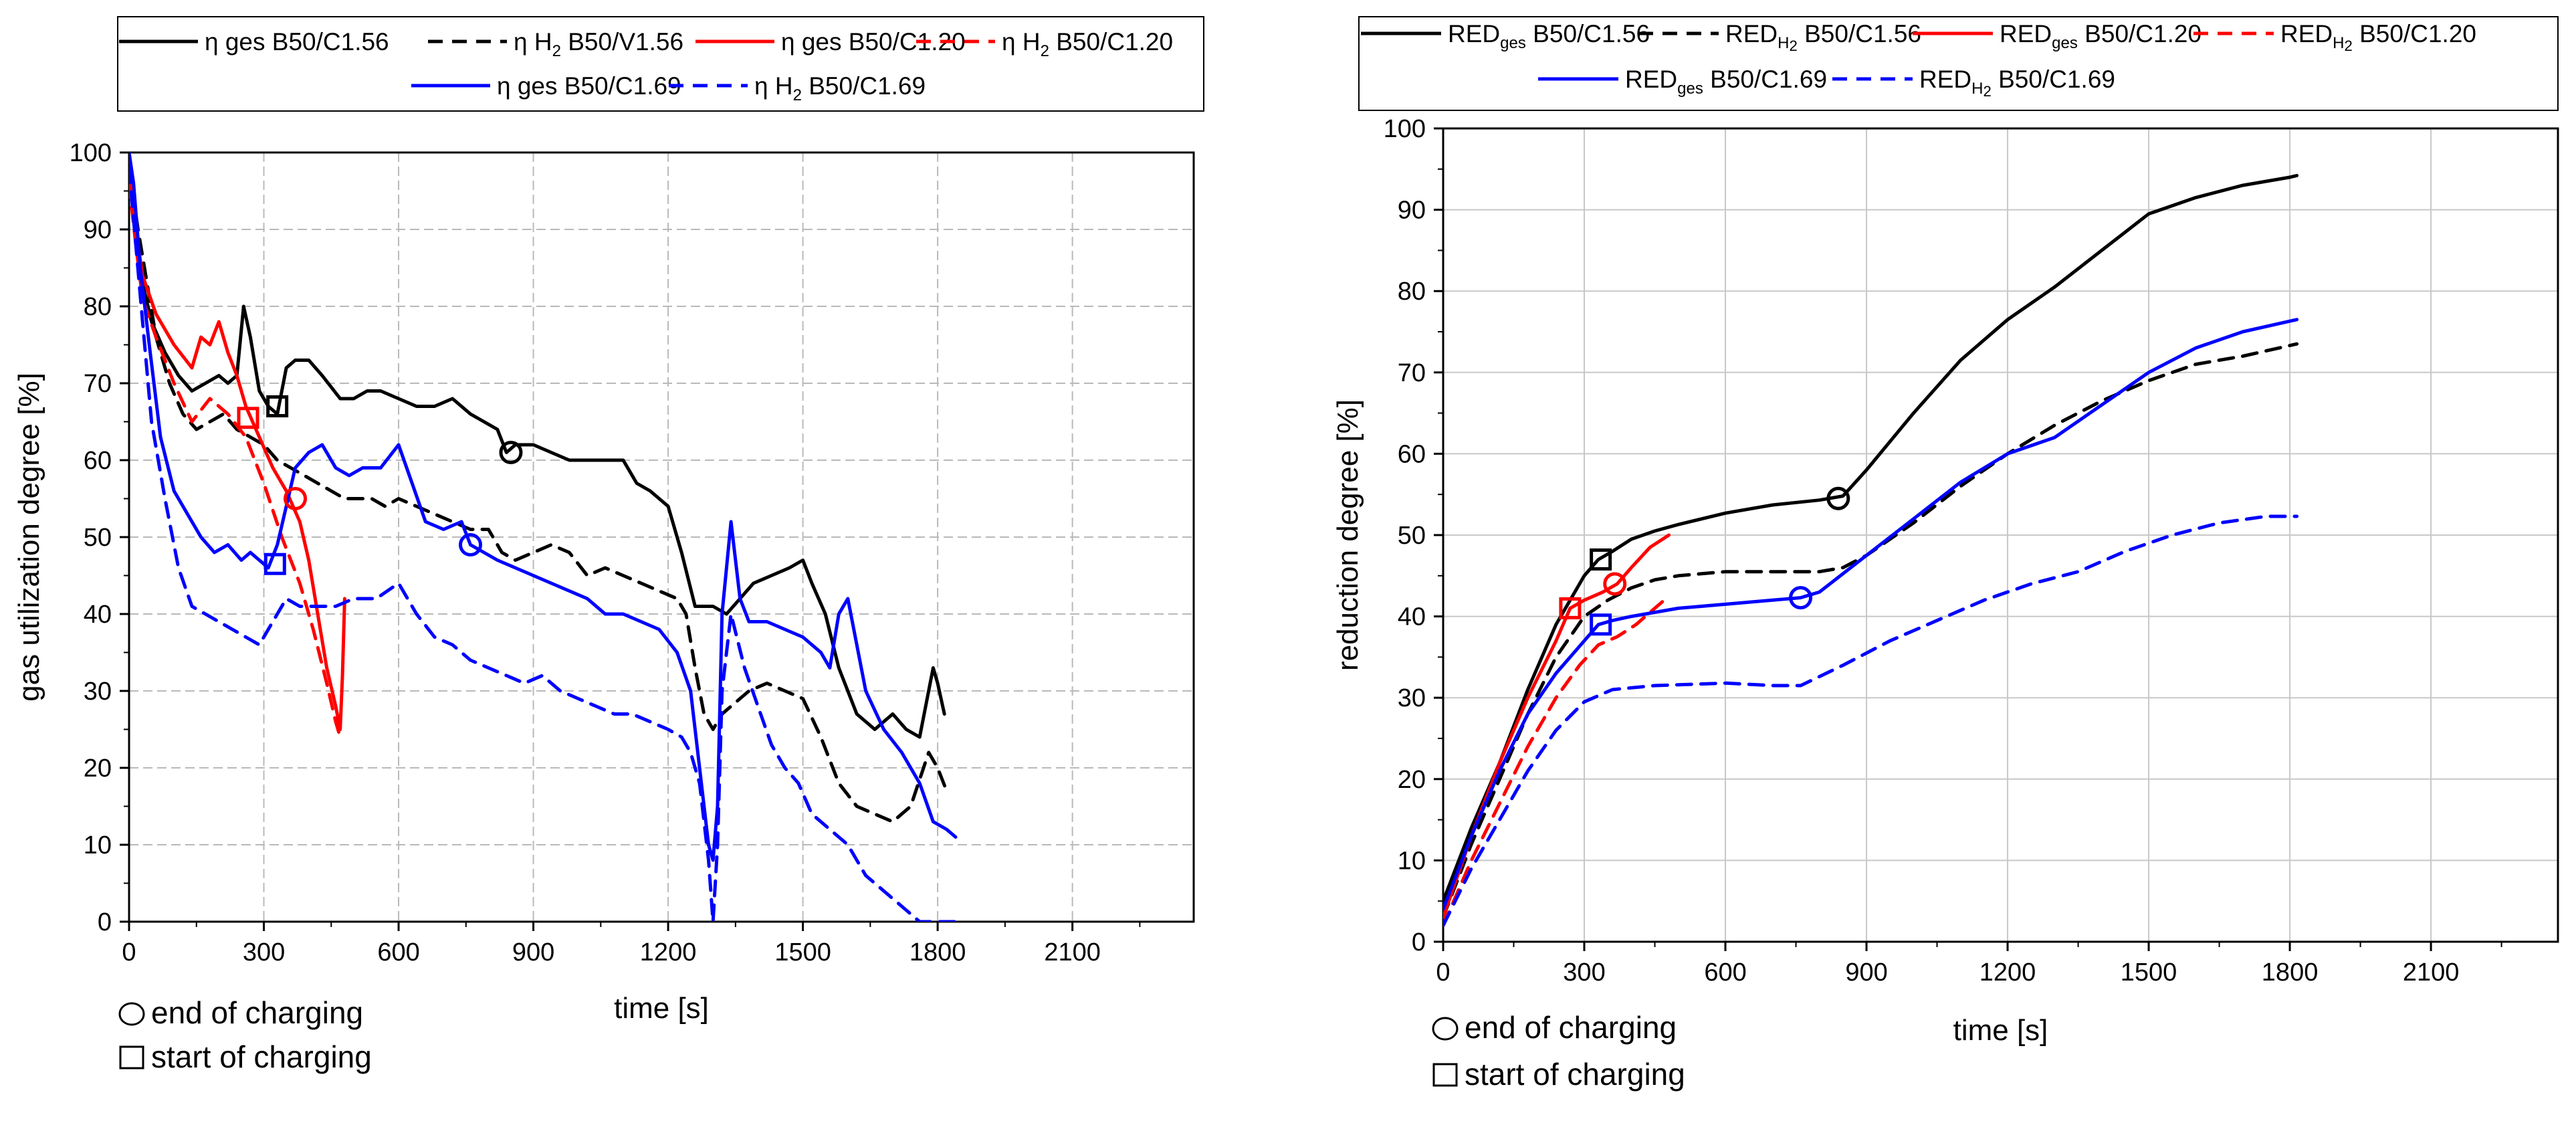  What do you see at coordinates (29, 537) in the screenshot?
I see `y-axis-label: gas utilization degree [%]` at bounding box center [29, 537].